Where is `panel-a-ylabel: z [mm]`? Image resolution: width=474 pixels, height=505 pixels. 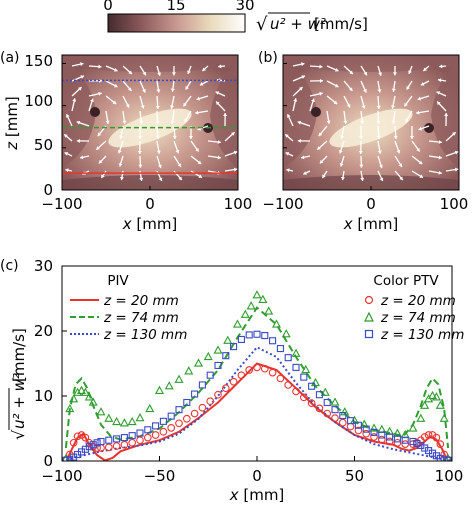 panel-a-ylabel: z [mm] is located at coordinates (12, 123).